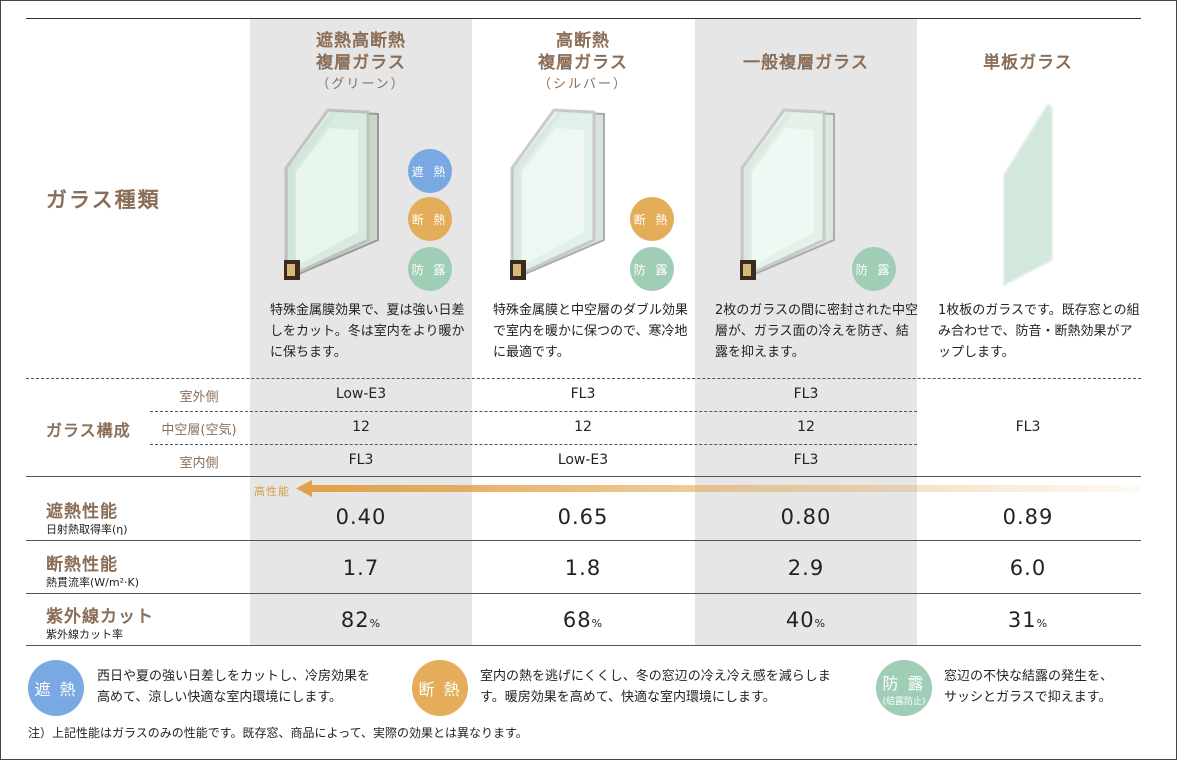 Image resolution: width=1177 pixels, height=760 pixels. What do you see at coordinates (103, 200) in the screenshot?
I see `row-title-glass-type: ガラス種類` at bounding box center [103, 200].